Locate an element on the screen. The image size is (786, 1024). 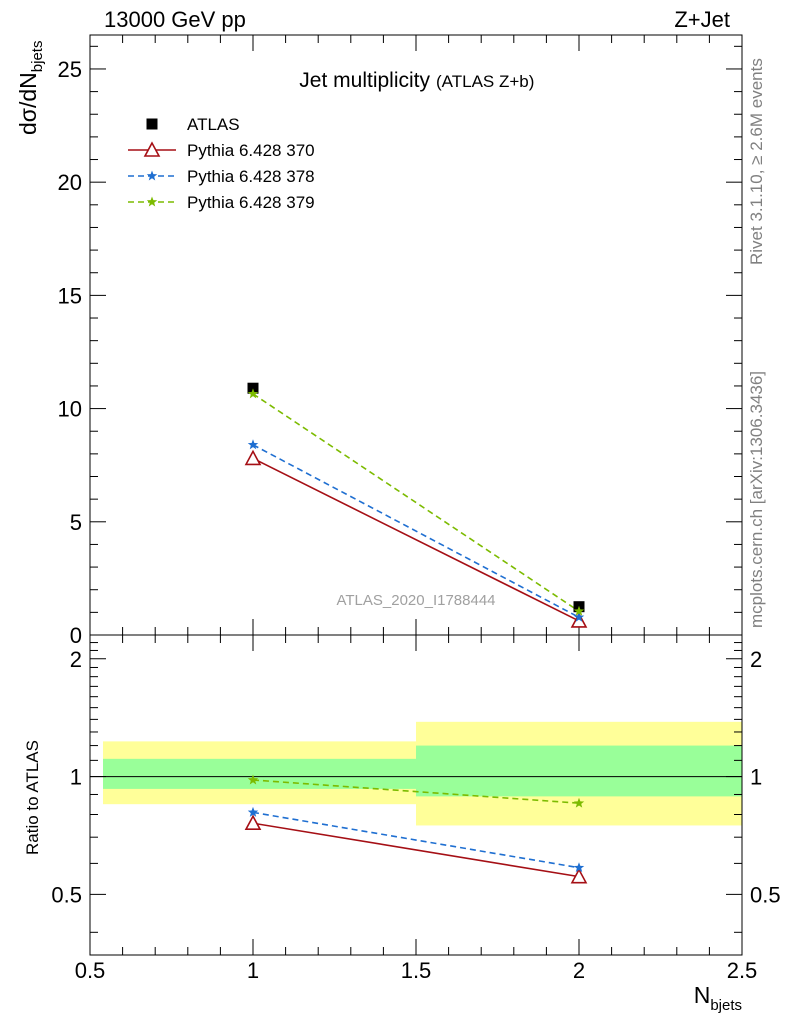
y-axis-label-sub: bjets is located at coordinates (37, 57).